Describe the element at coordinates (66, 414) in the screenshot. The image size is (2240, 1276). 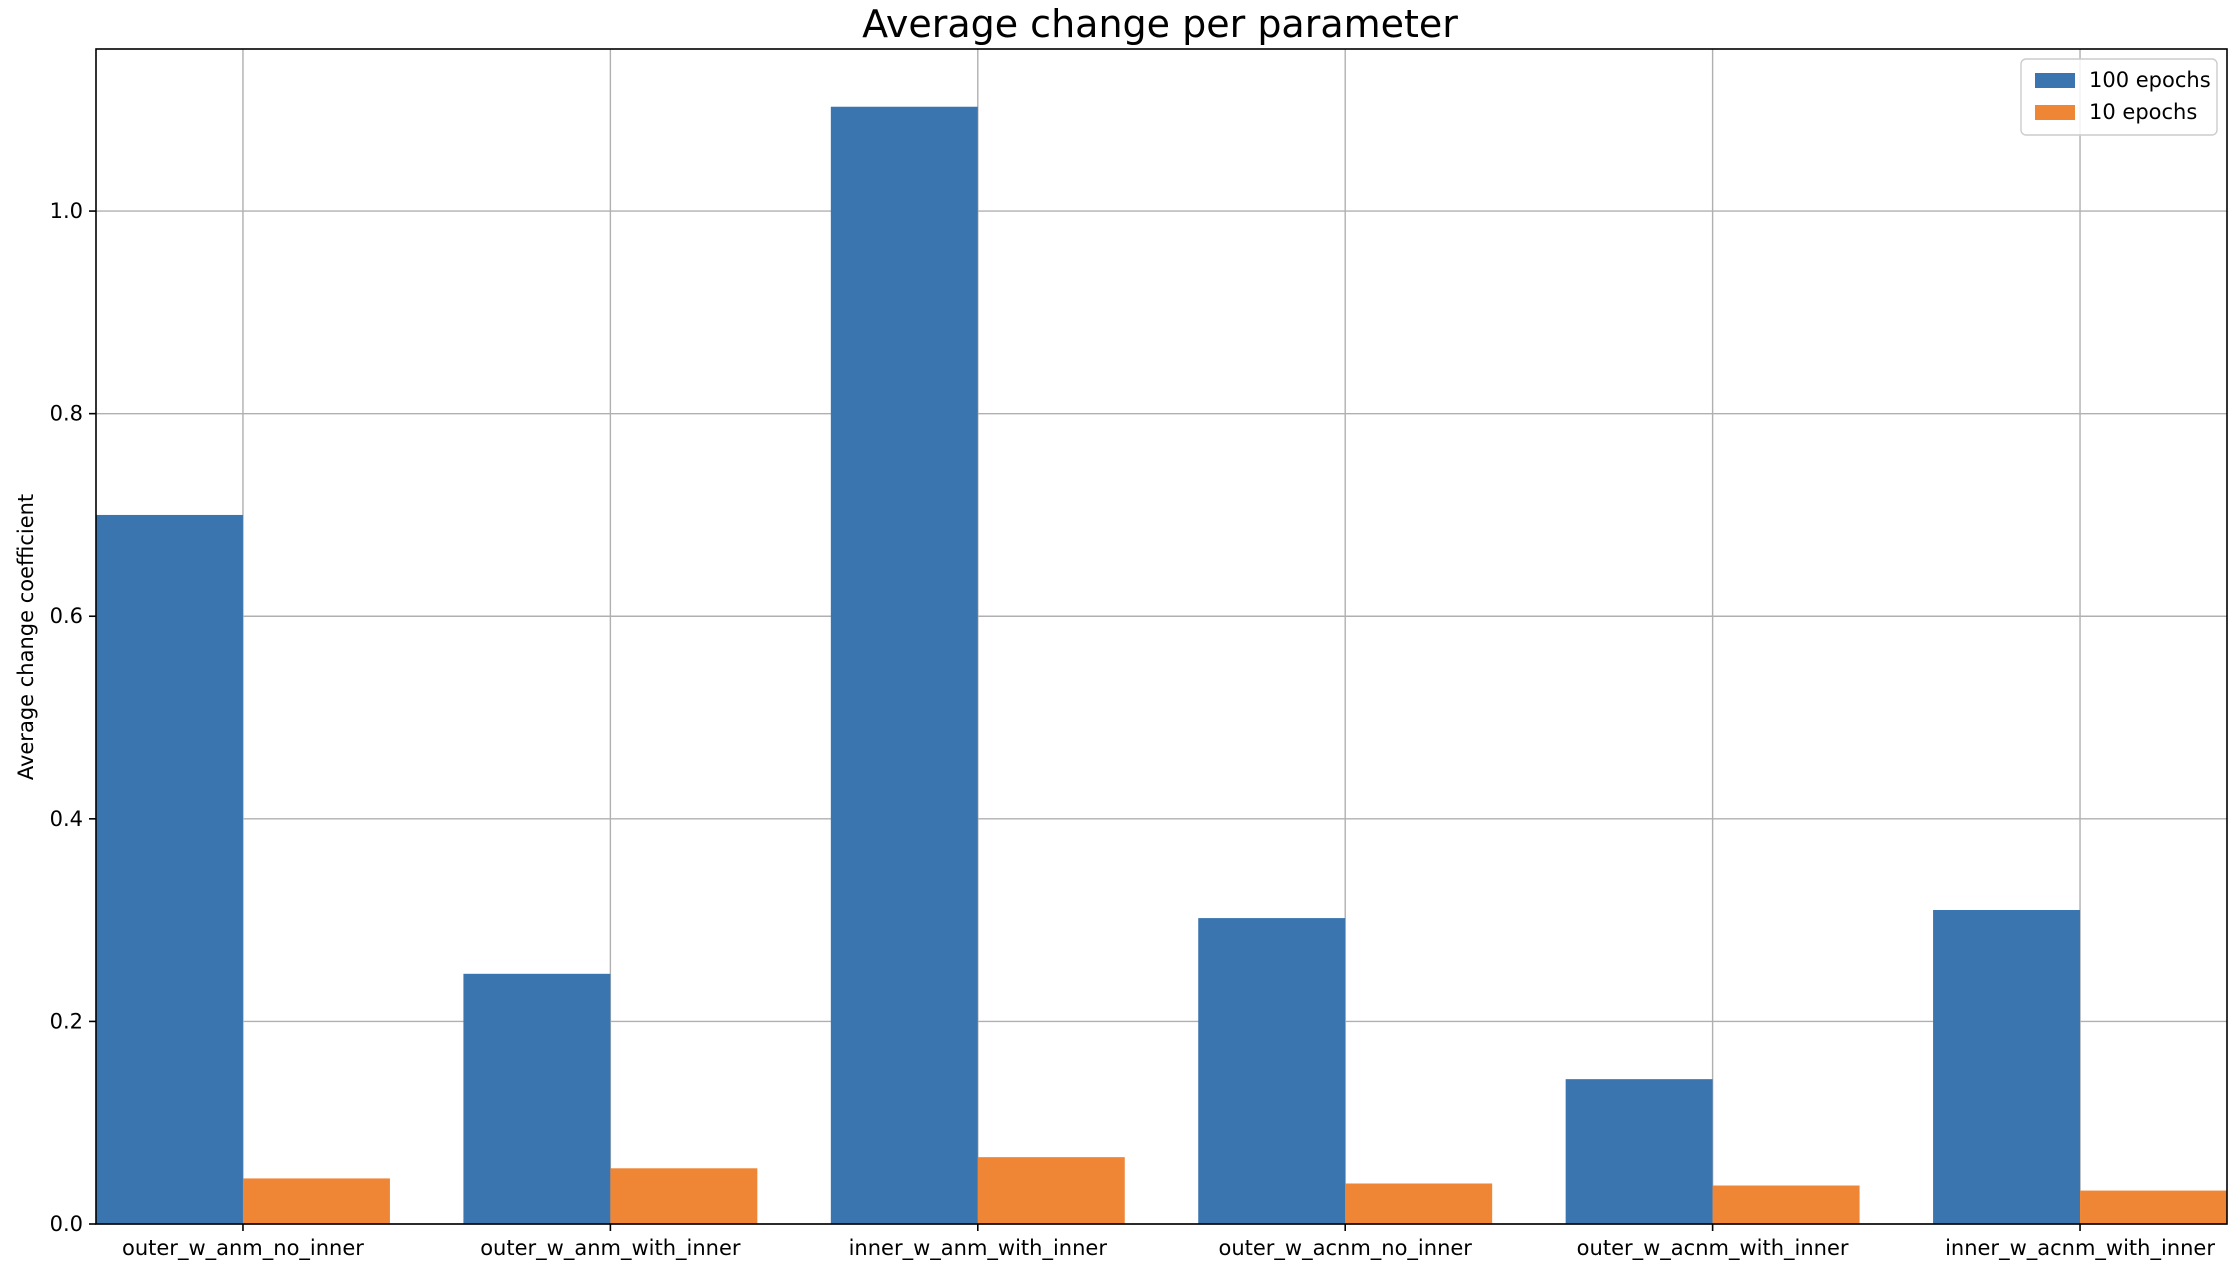
I see `y-tick-label: 0.8` at that location.